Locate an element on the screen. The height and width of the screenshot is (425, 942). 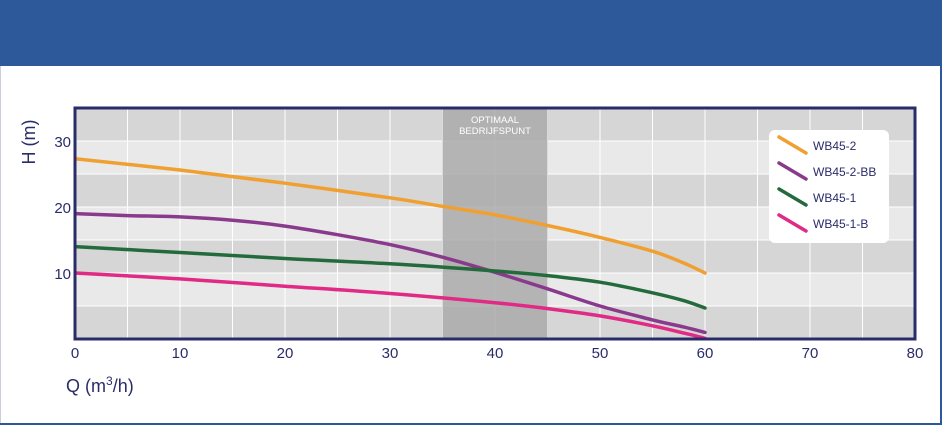
x-tick-label: 80 is located at coordinates (915, 353).